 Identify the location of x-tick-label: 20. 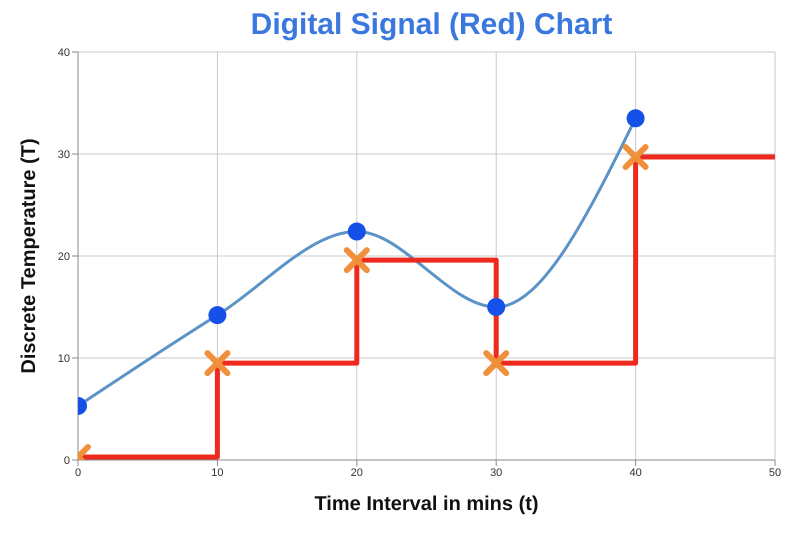
(356, 472).